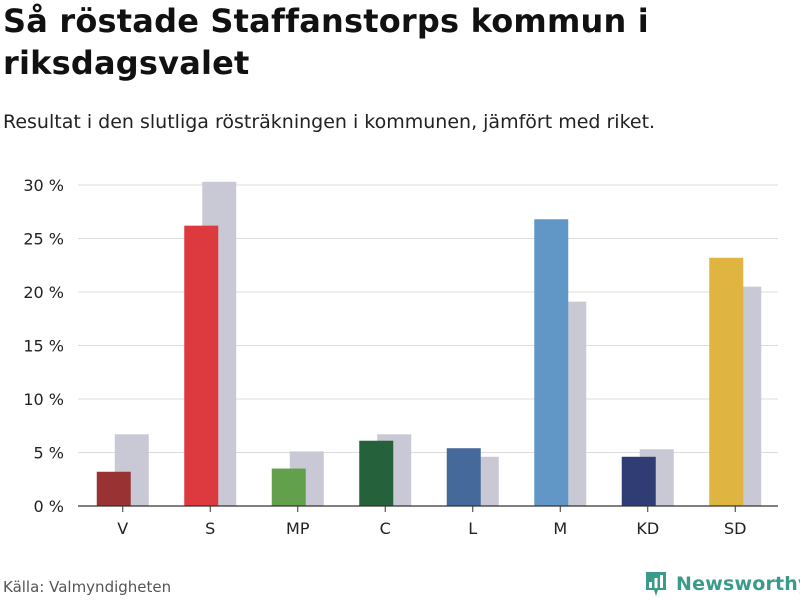 The image size is (800, 600). Describe the element at coordinates (43, 239) in the screenshot. I see `y-tick-label: 25 %` at that location.